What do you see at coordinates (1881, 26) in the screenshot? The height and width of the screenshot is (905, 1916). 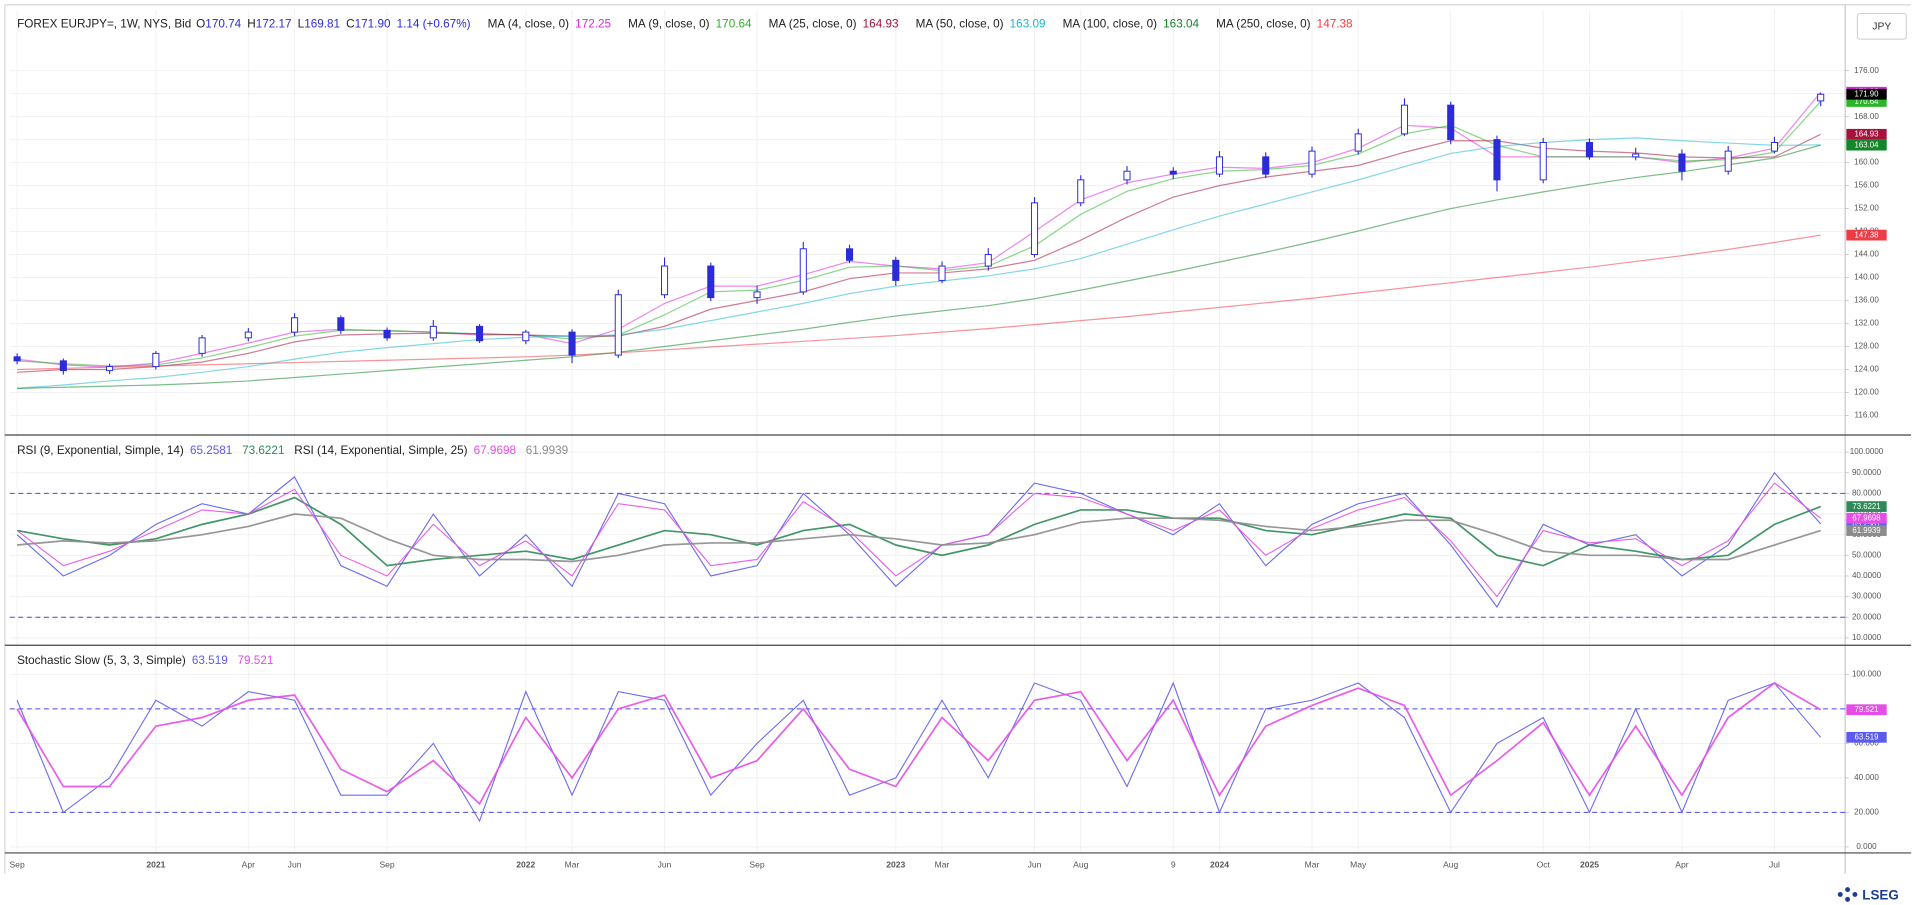 I see `currency-box` at bounding box center [1881, 26].